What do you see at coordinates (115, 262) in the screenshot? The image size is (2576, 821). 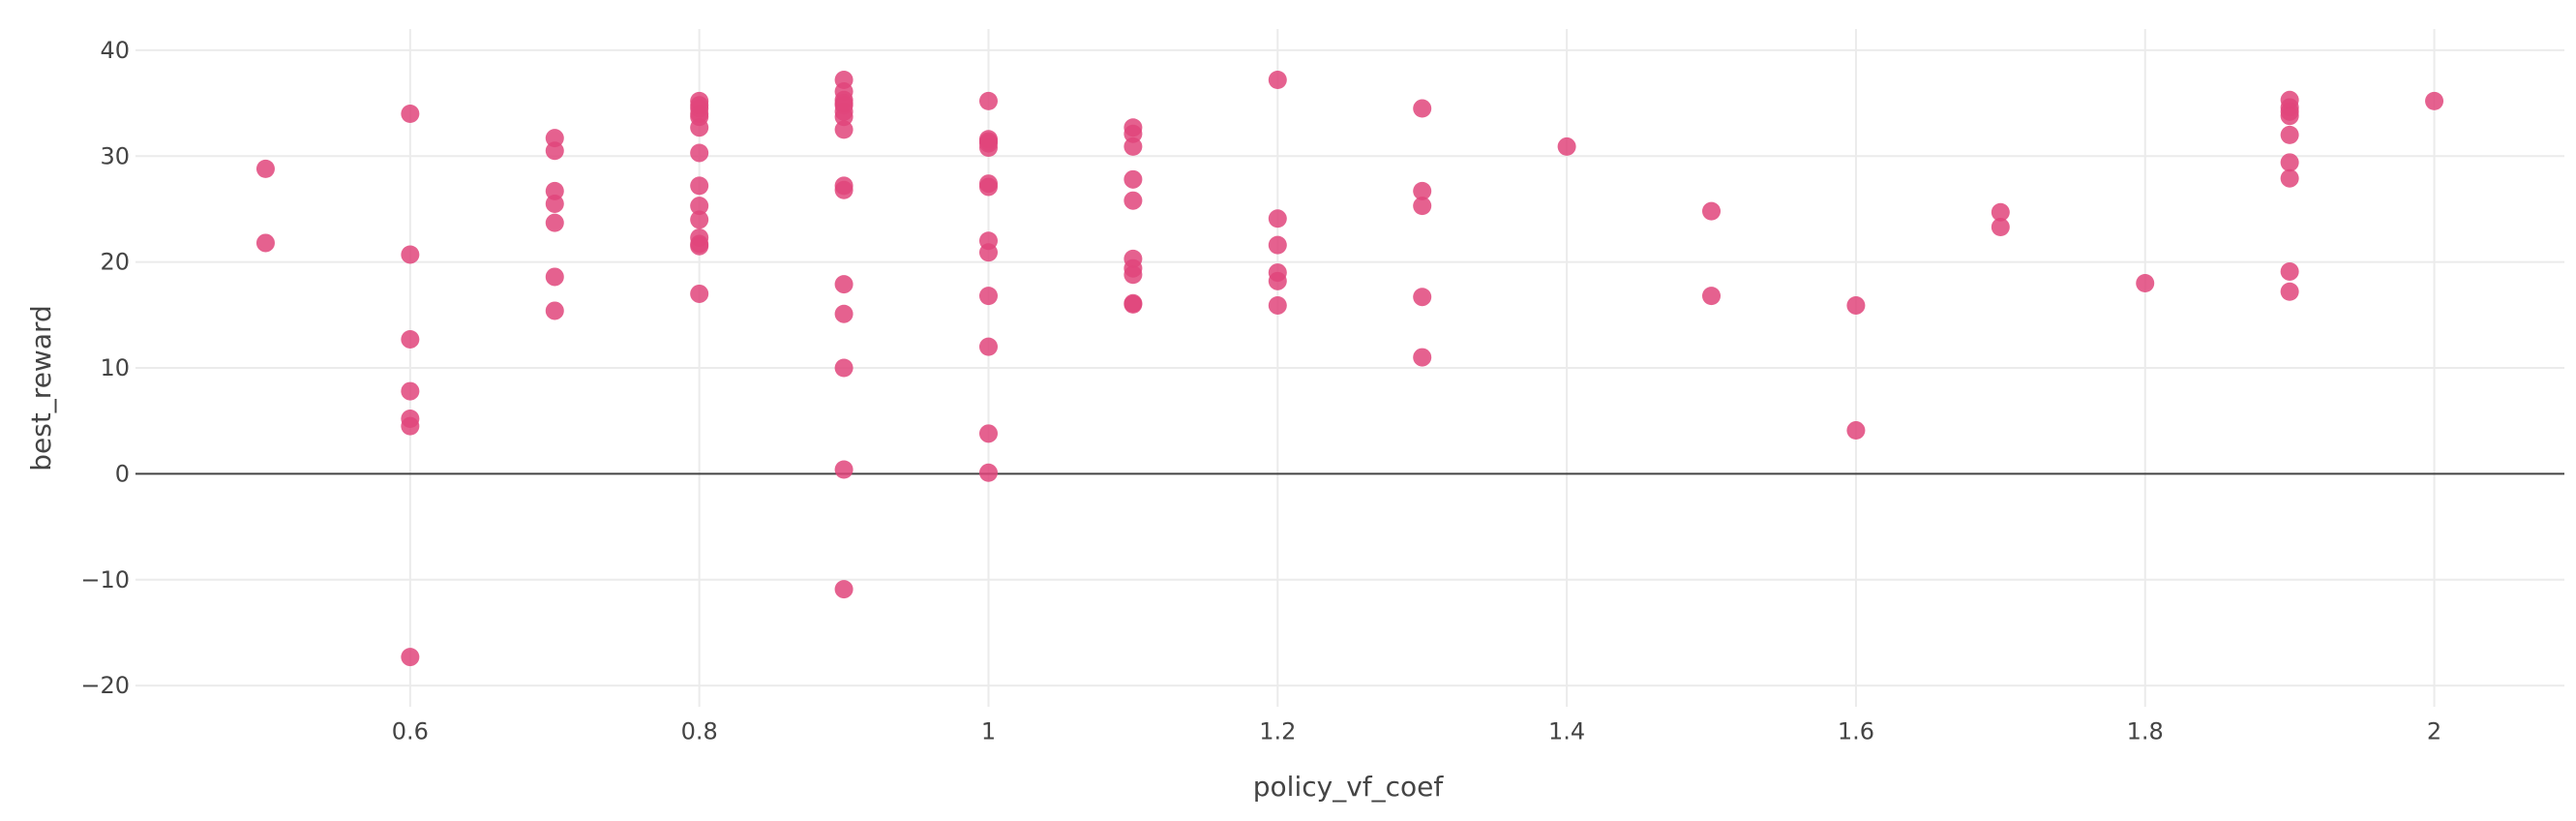 I see `y-tick-label: 20` at bounding box center [115, 262].